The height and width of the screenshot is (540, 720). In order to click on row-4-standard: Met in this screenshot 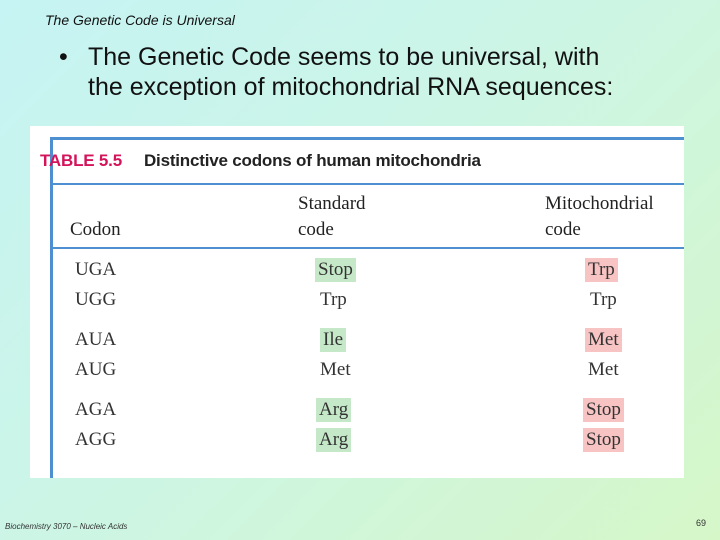, I will do `click(335, 369)`.